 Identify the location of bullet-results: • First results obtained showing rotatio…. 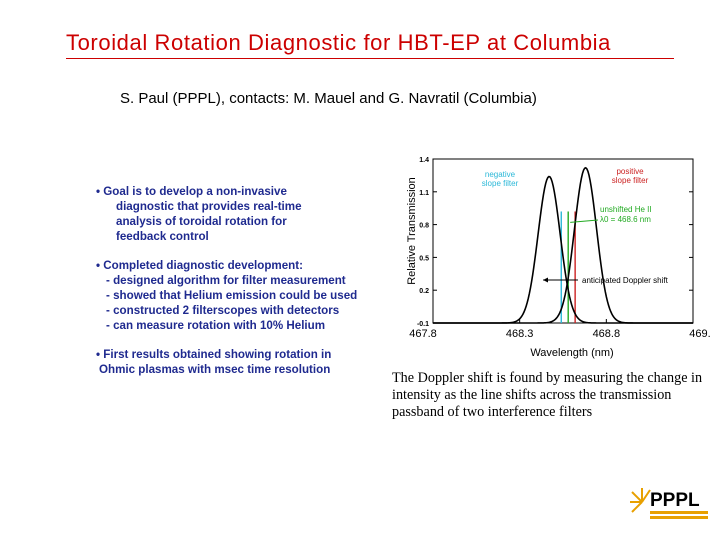
(246, 362).